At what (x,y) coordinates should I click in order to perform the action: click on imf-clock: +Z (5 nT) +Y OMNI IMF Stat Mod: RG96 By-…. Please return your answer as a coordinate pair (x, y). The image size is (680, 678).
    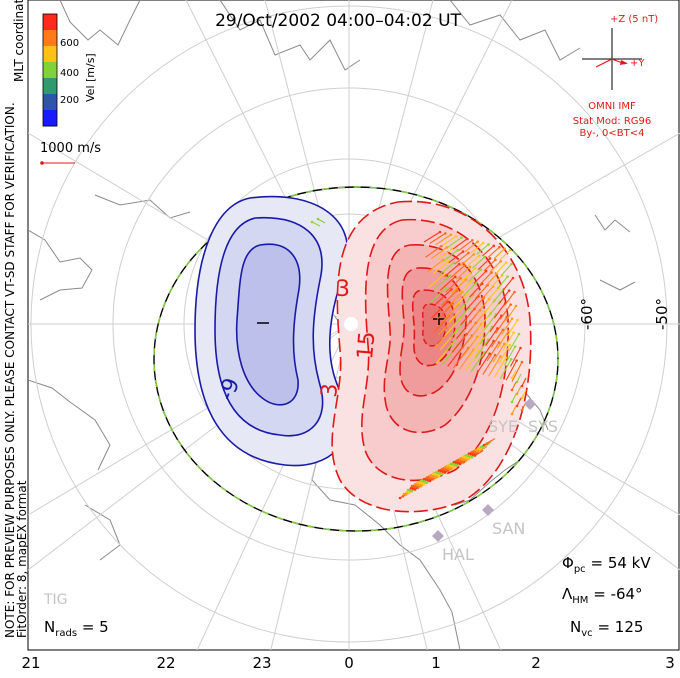
    Looking at the image, I should click on (616, 76).